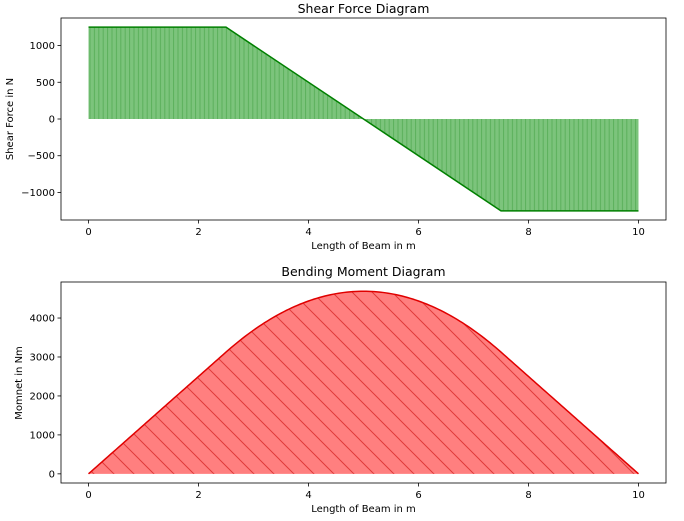 Image resolution: width=684 pixels, height=521 pixels. I want to click on y-tick-label: −500, so click(41, 156).